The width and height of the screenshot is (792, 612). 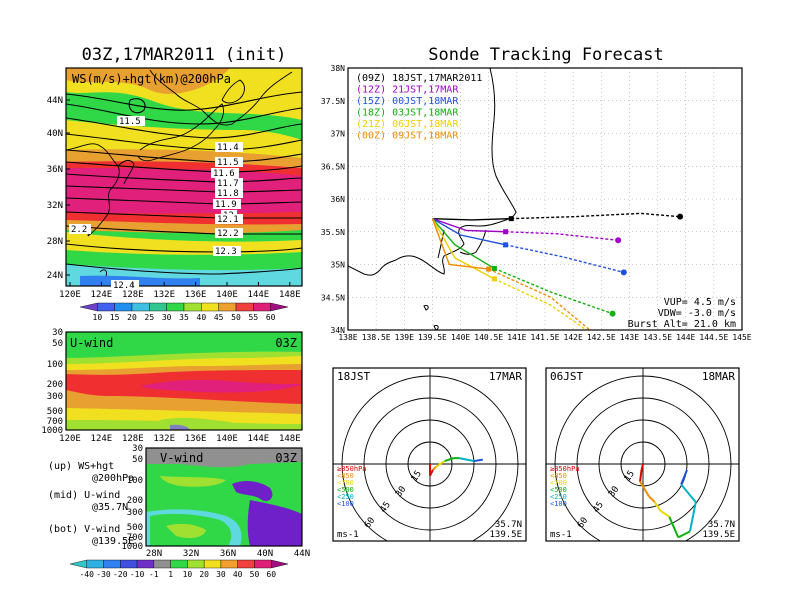 I want to click on track-lon-tick-label: 145E, so click(x=741, y=337).